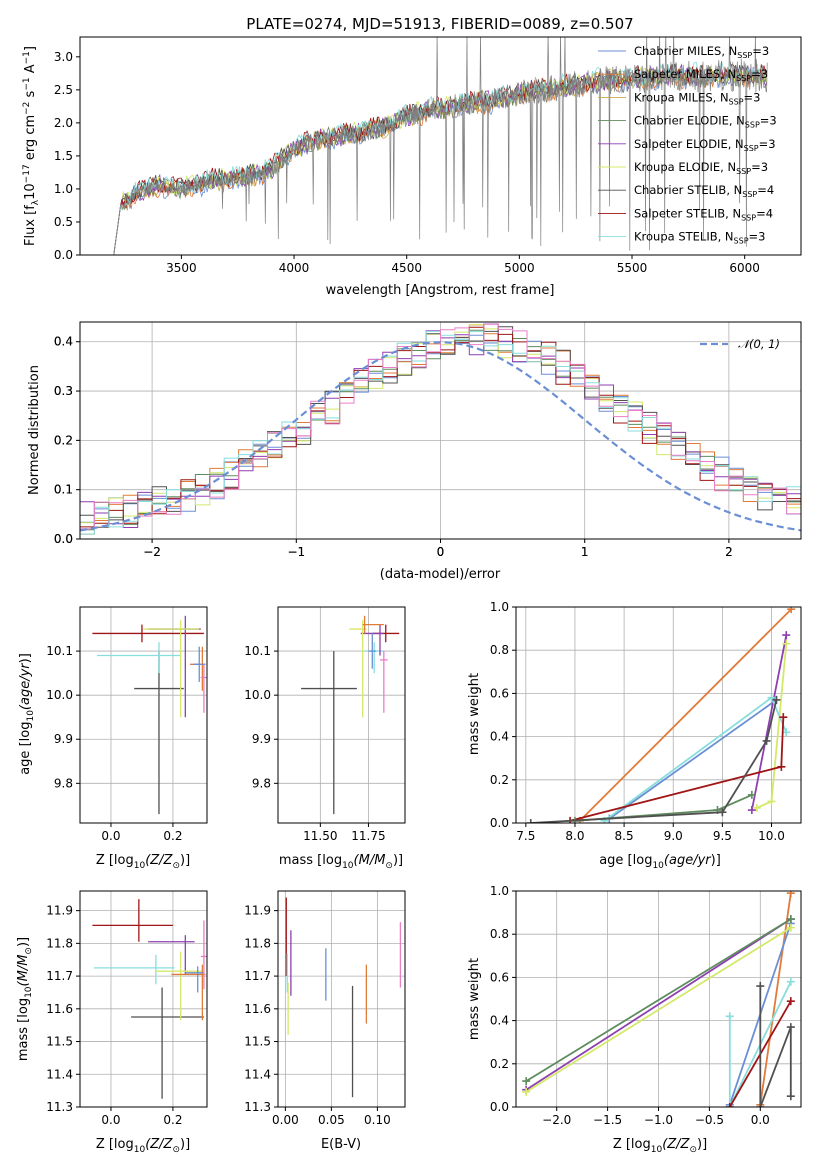 This screenshot has height=1170, width=819. I want to click on x-tick-label: 3500, so click(181, 268).